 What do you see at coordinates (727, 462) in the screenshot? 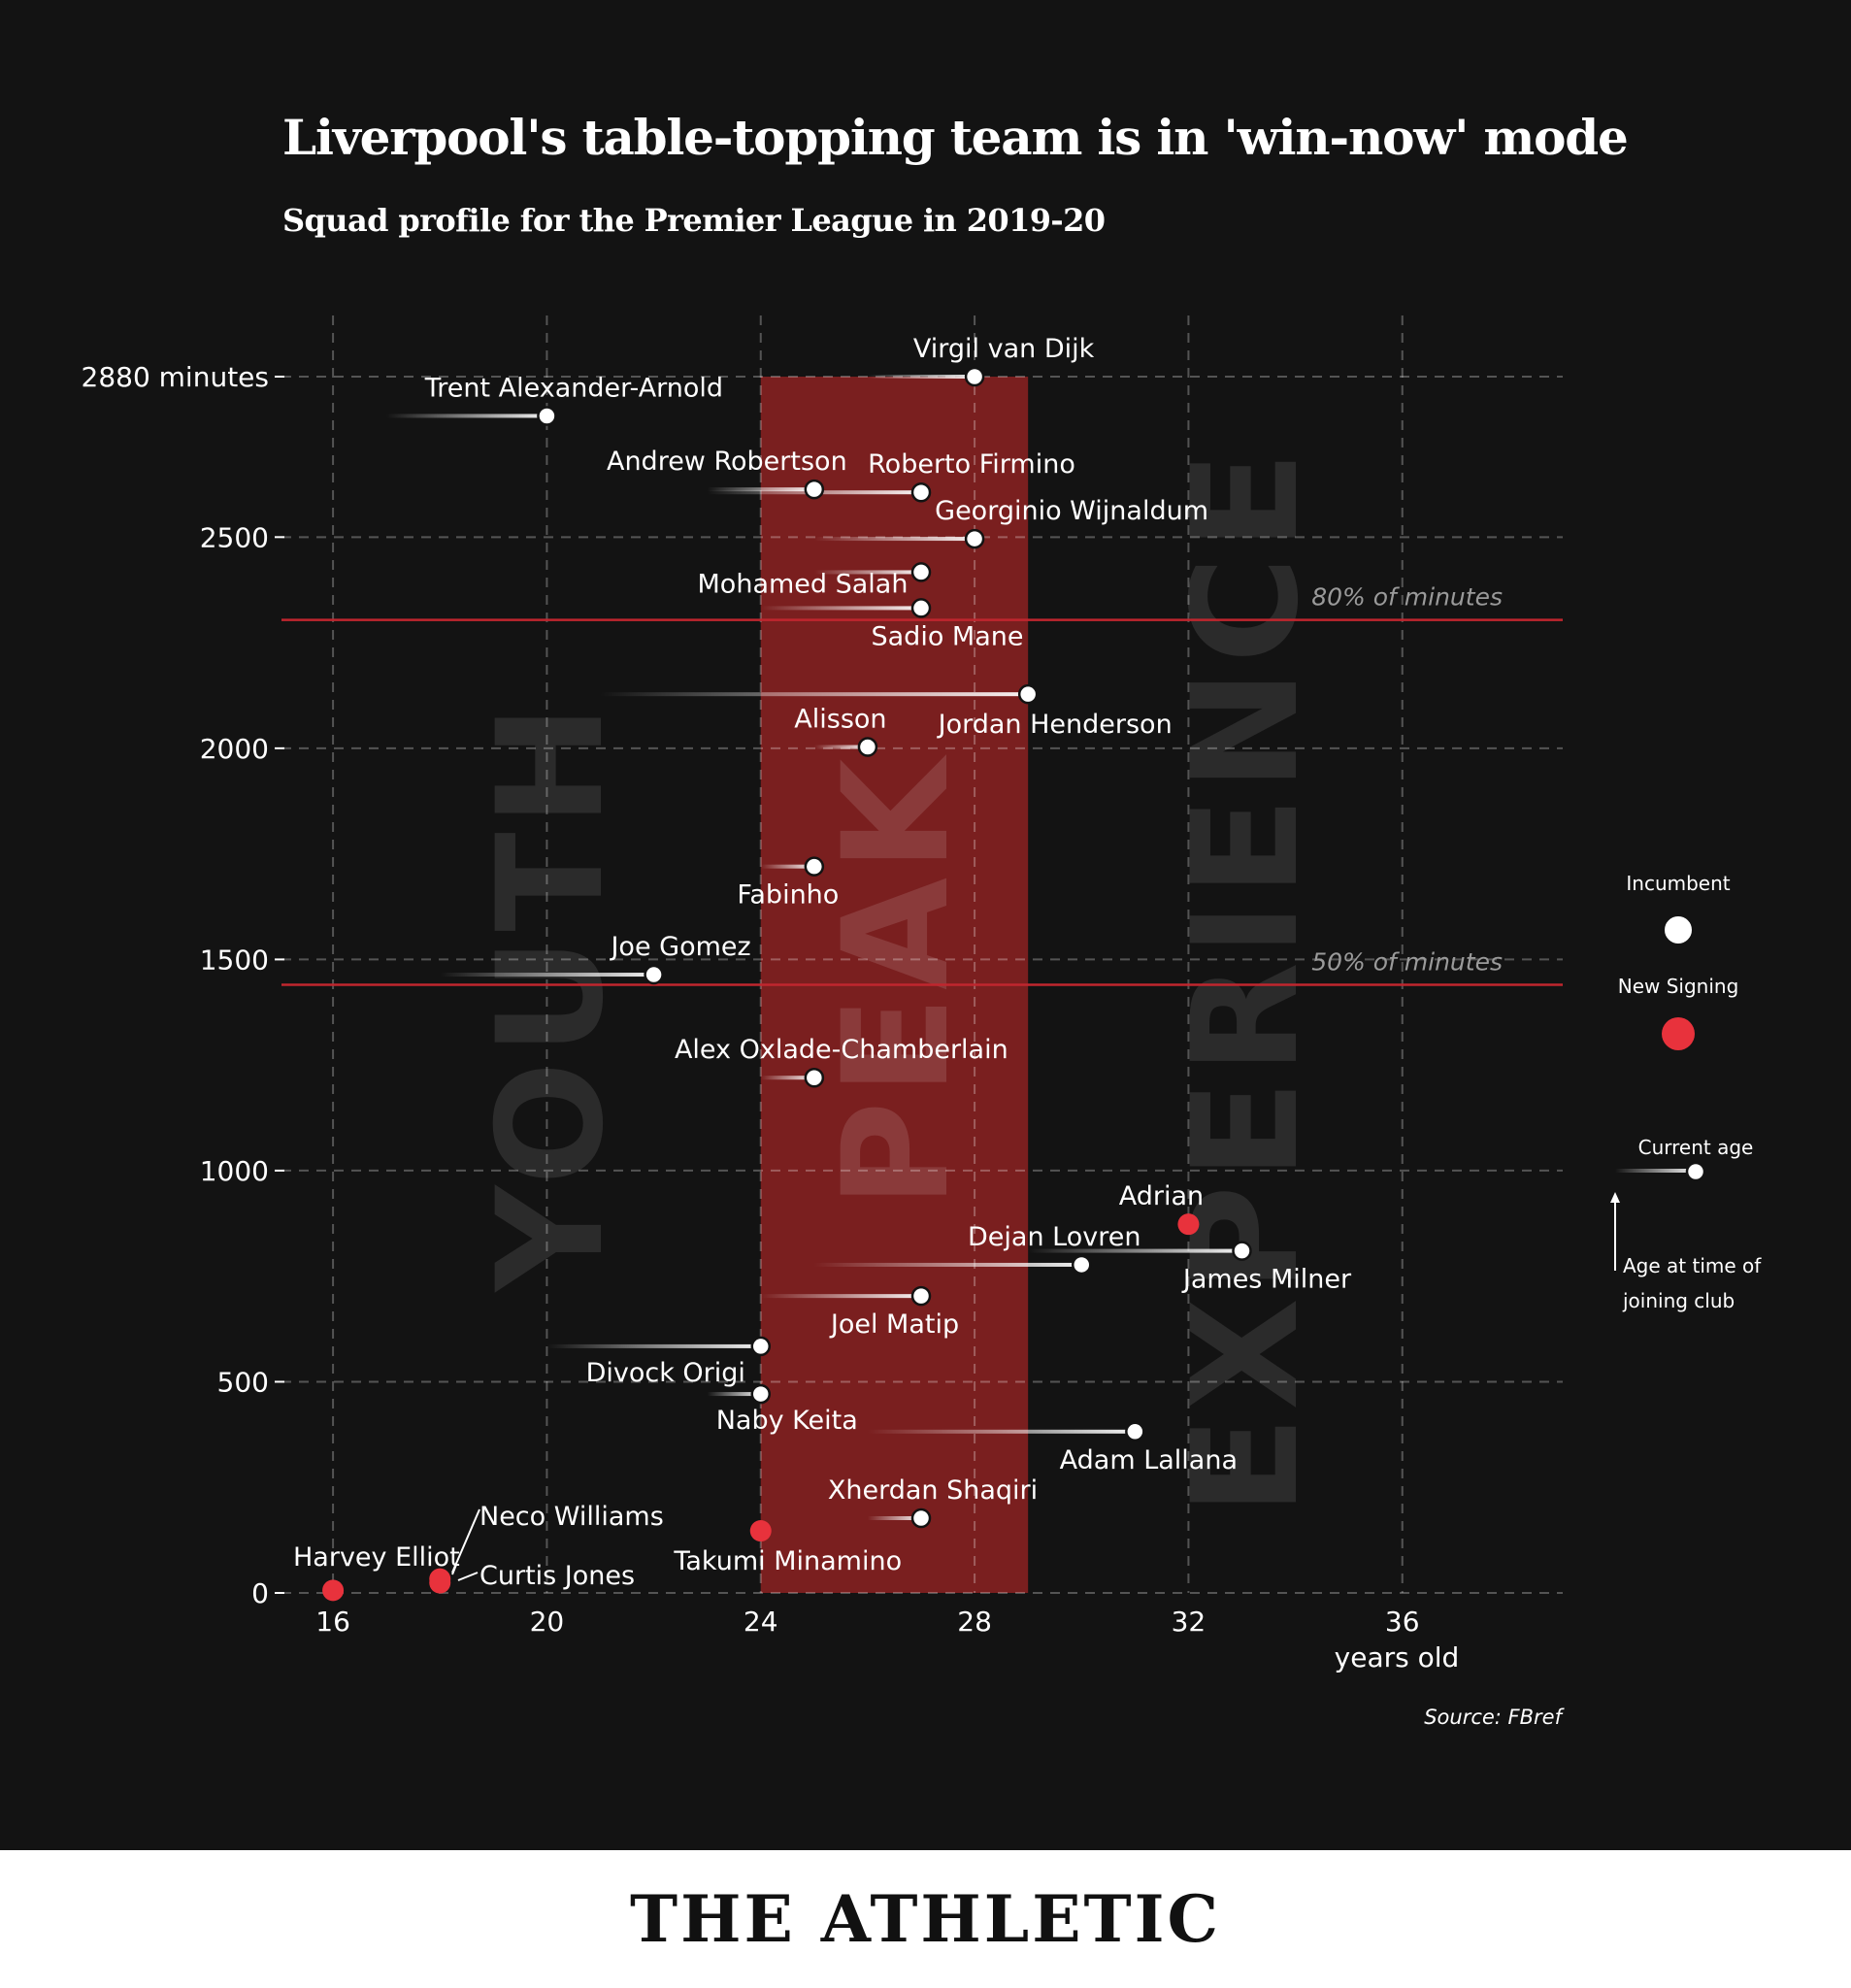
I see `player-label: Andrew Robertson` at bounding box center [727, 462].